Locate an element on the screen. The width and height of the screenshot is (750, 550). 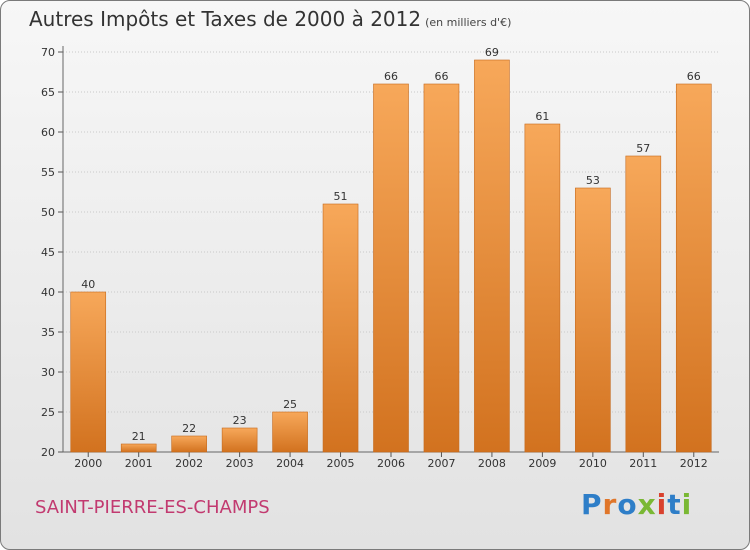
x-tick-label: 2003 is located at coordinates (240, 463).